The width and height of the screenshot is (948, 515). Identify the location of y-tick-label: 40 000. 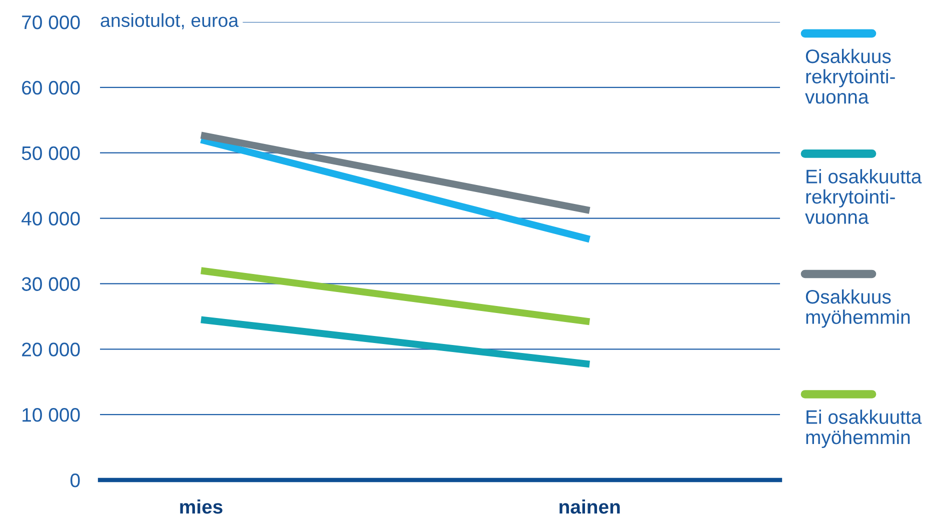
(51, 219).